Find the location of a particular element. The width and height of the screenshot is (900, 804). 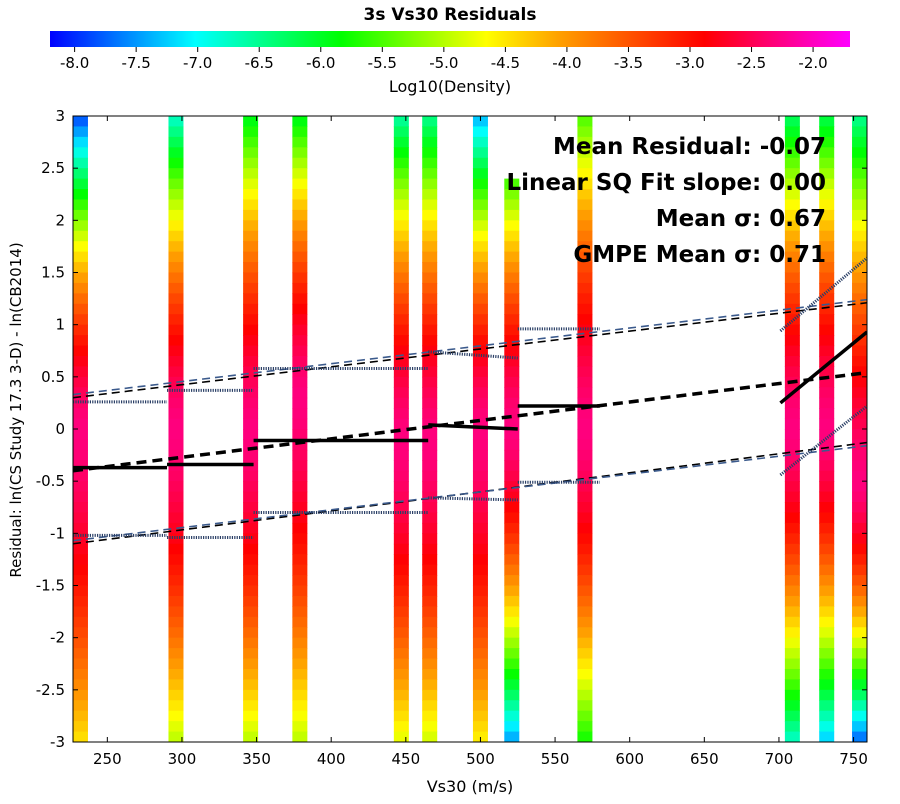

x-tick-label: 400 is located at coordinates (331, 759).